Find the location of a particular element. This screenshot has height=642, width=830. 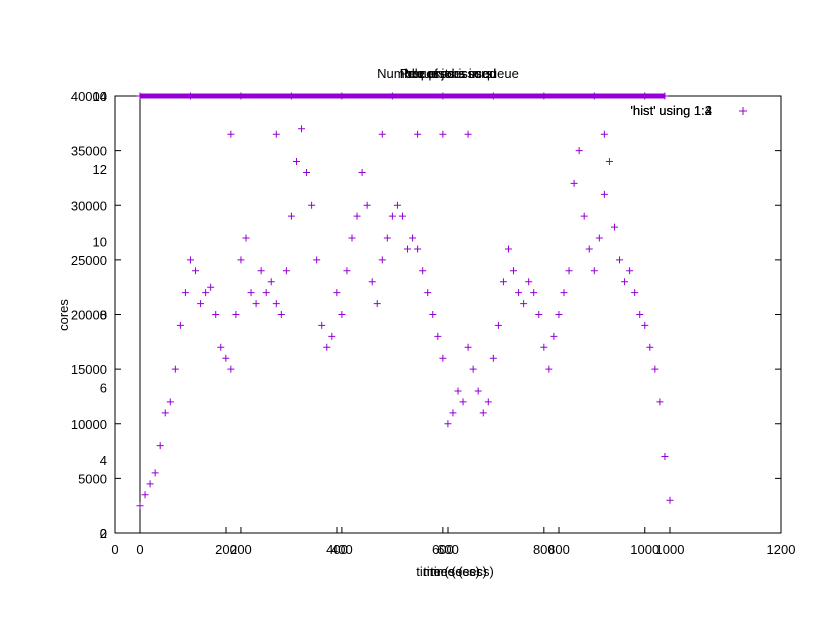

chart-title-4: Idle processors is located at coordinates (448, 73).